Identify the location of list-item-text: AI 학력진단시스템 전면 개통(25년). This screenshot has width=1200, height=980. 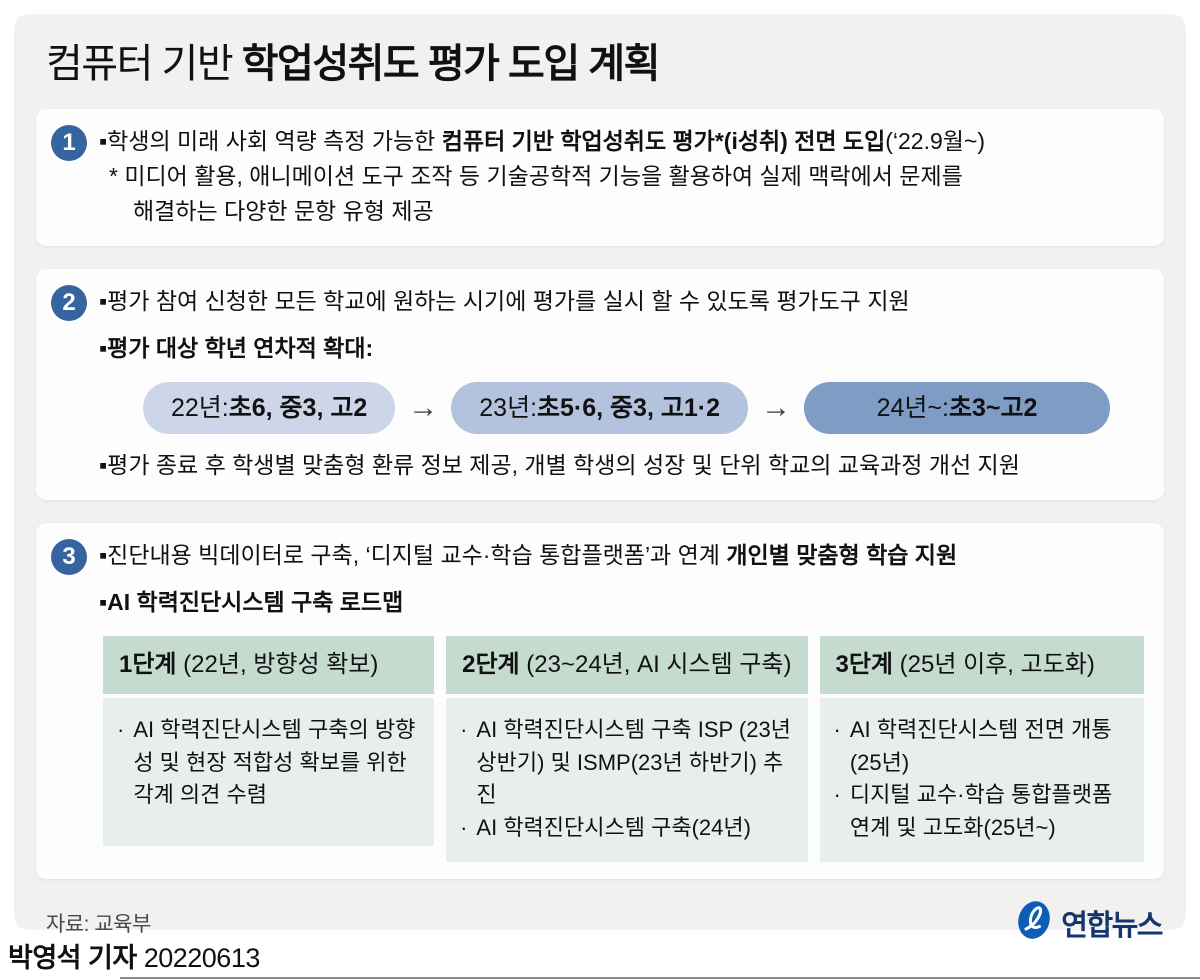
(980, 746).